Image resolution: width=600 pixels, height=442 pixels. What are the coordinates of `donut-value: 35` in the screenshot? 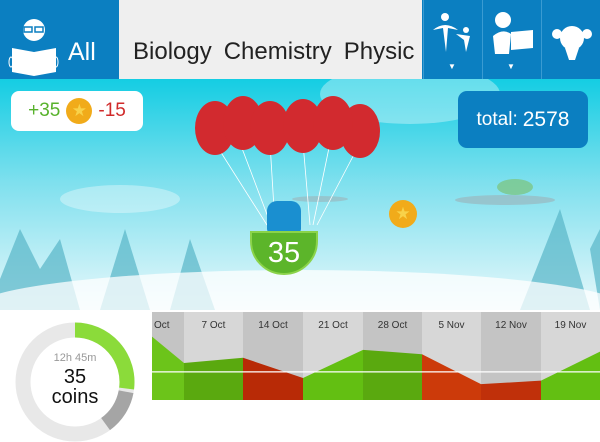 It's located at (75, 377).